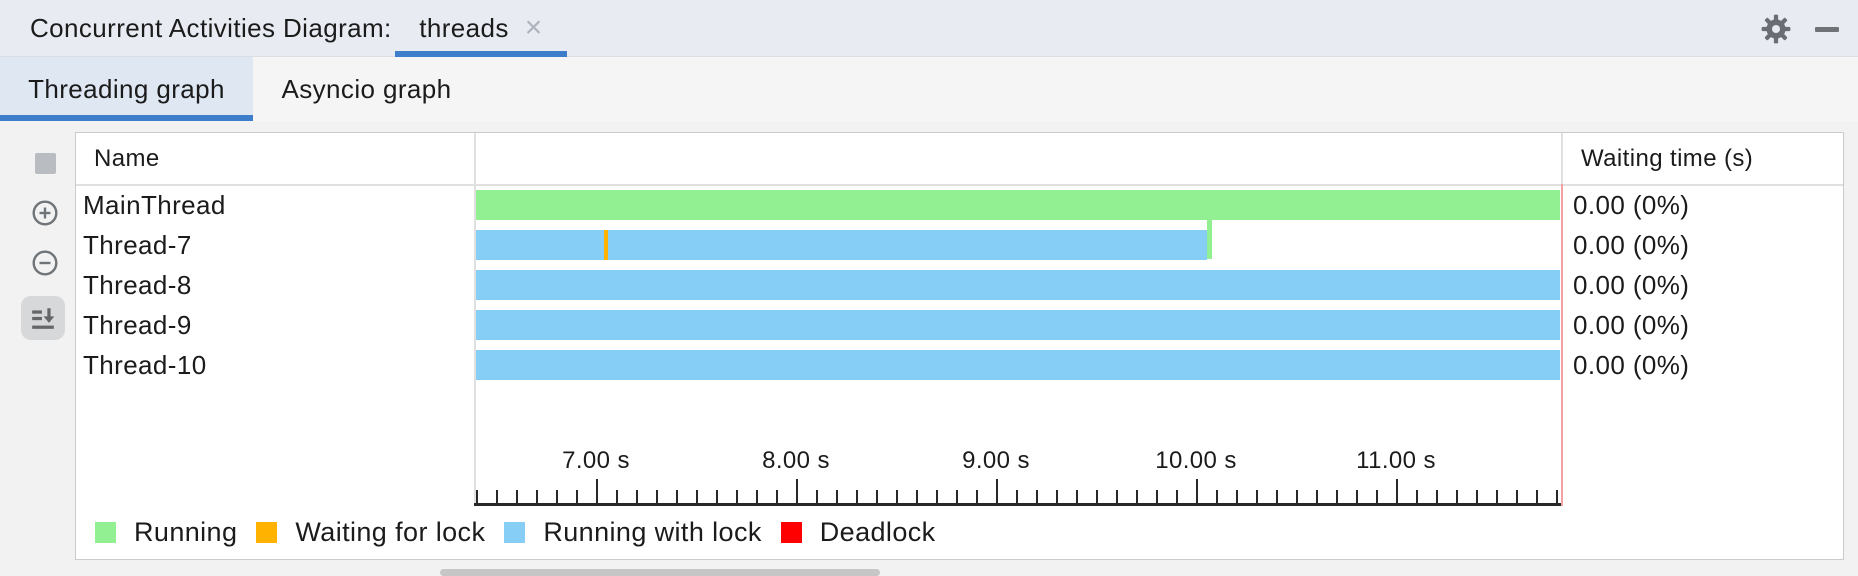 The height and width of the screenshot is (576, 1858). I want to click on zoom-out-button, so click(45, 263).